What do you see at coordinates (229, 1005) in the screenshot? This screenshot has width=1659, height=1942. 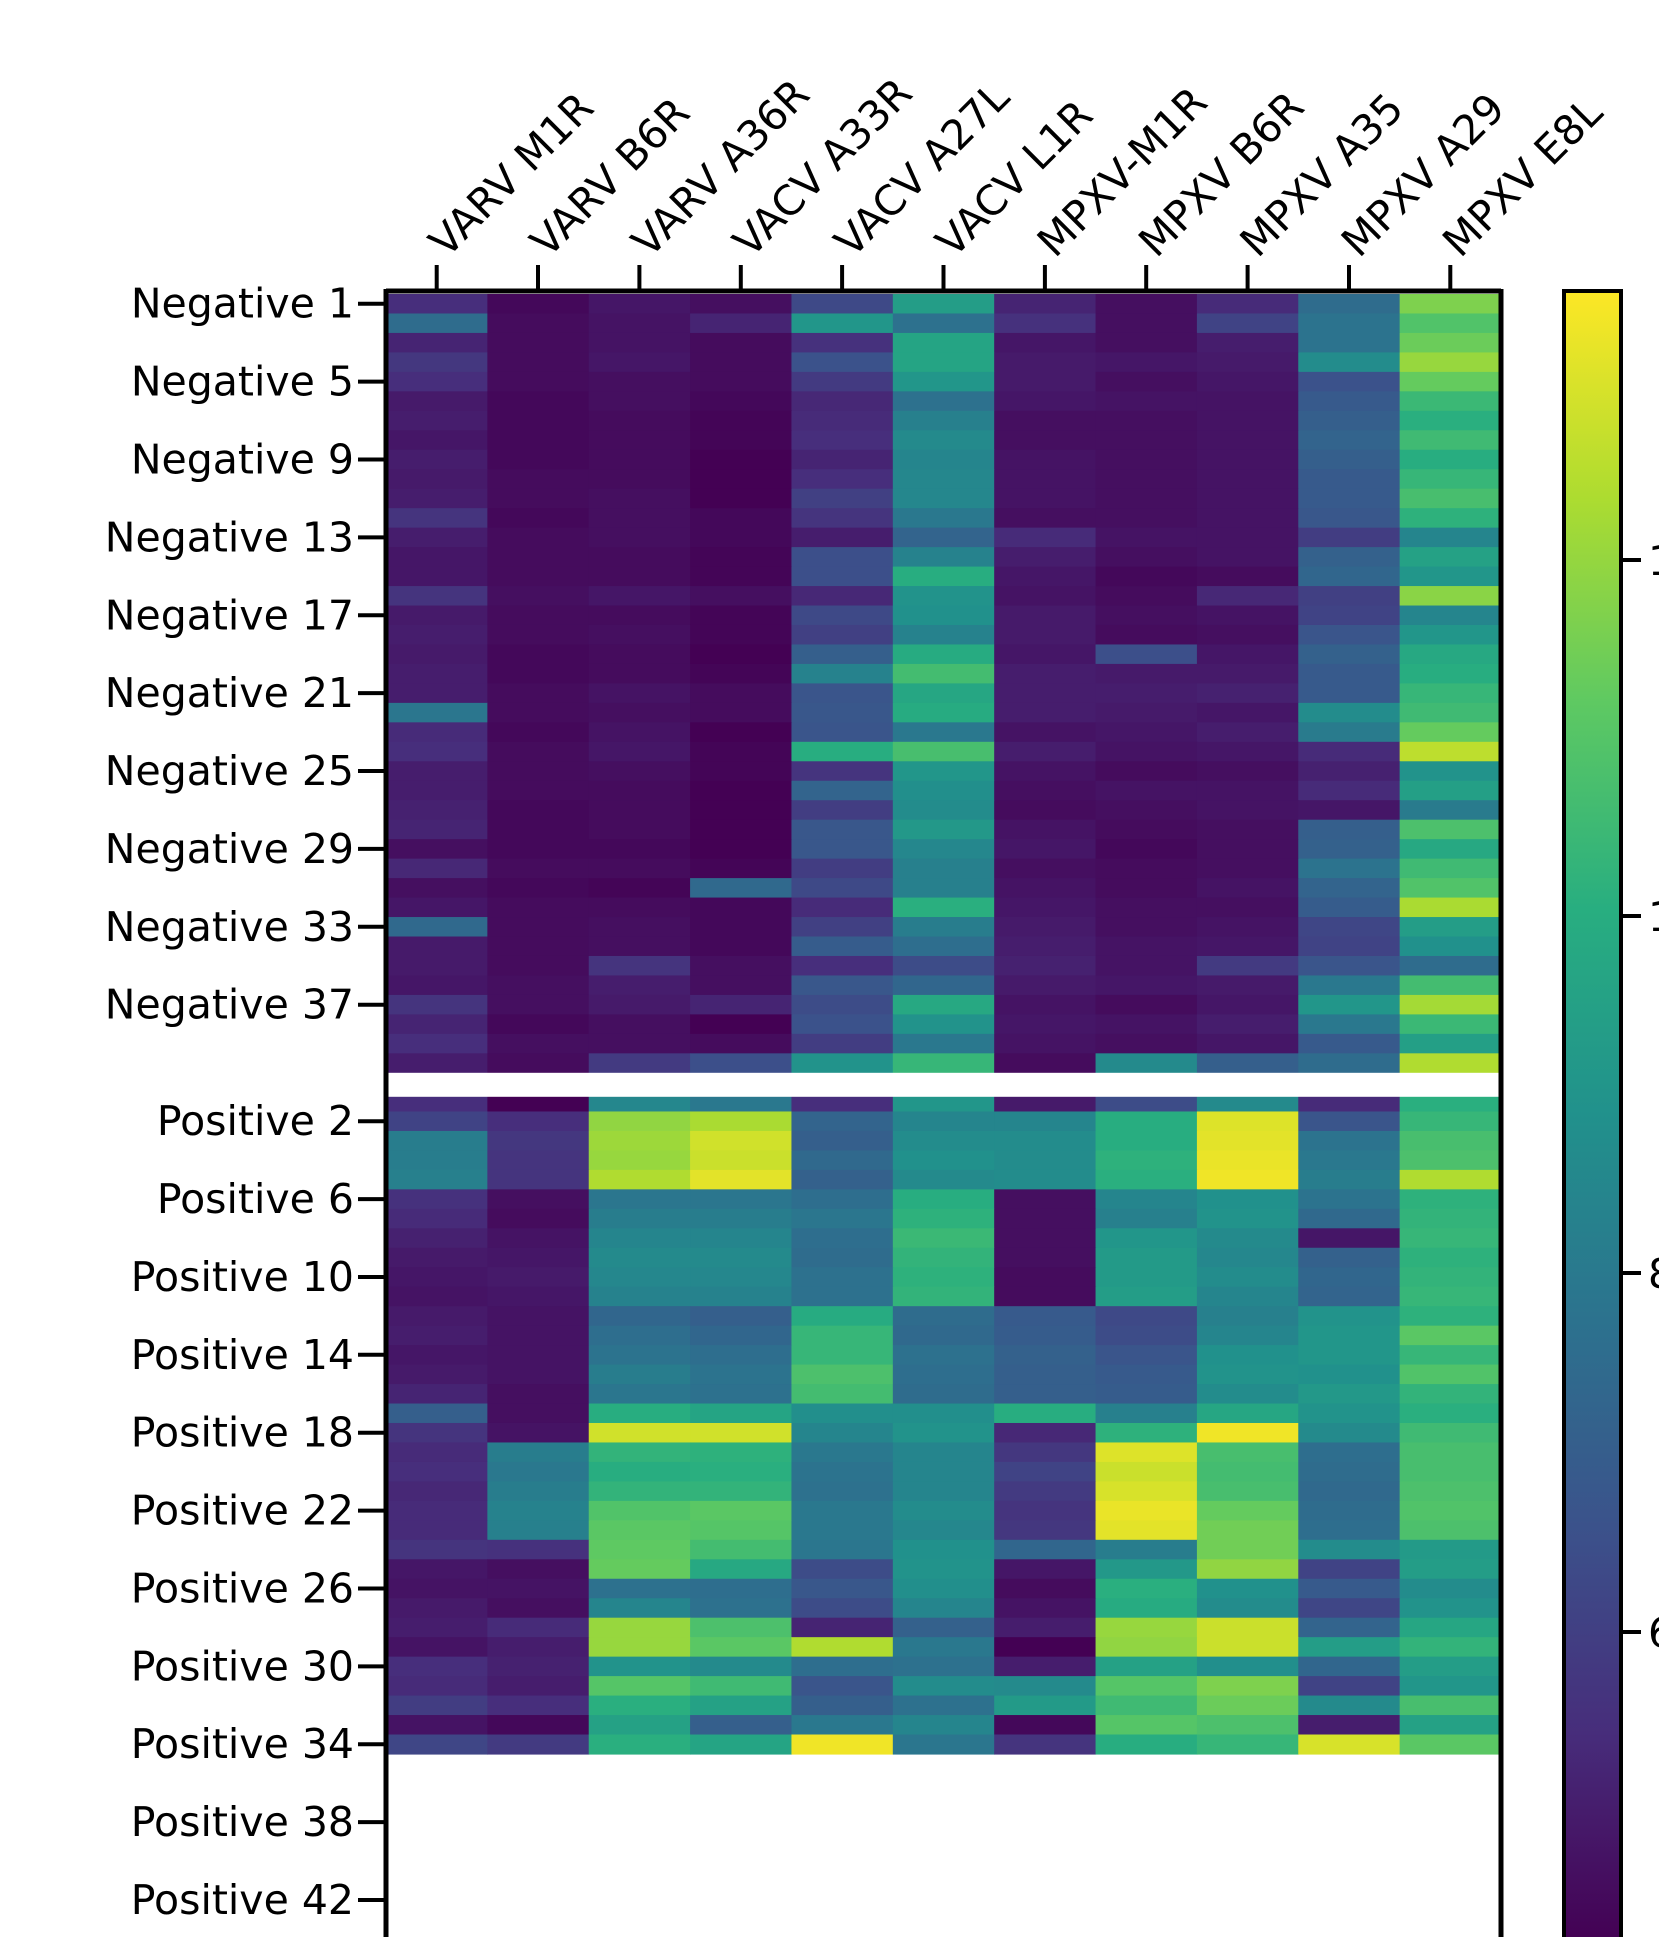 I see `y-tick-label: Negative 37` at bounding box center [229, 1005].